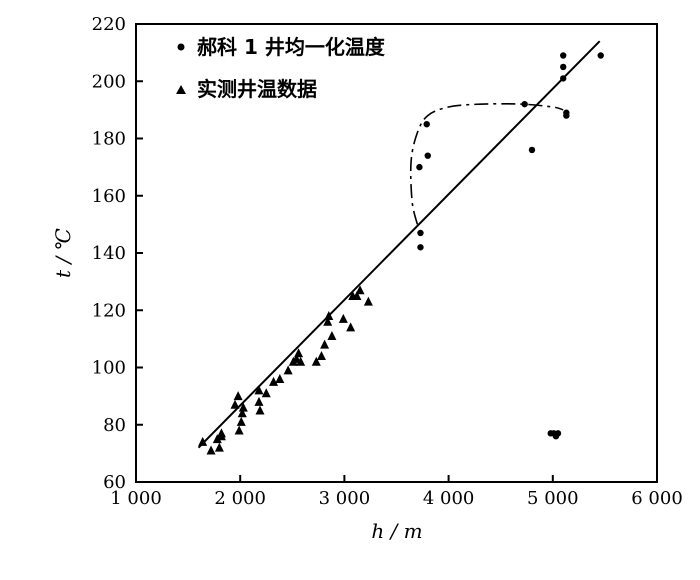 The width and height of the screenshot is (700, 580). What do you see at coordinates (257, 89) in the screenshot?
I see `legend-label-triangles: 实测井温数据` at bounding box center [257, 89].